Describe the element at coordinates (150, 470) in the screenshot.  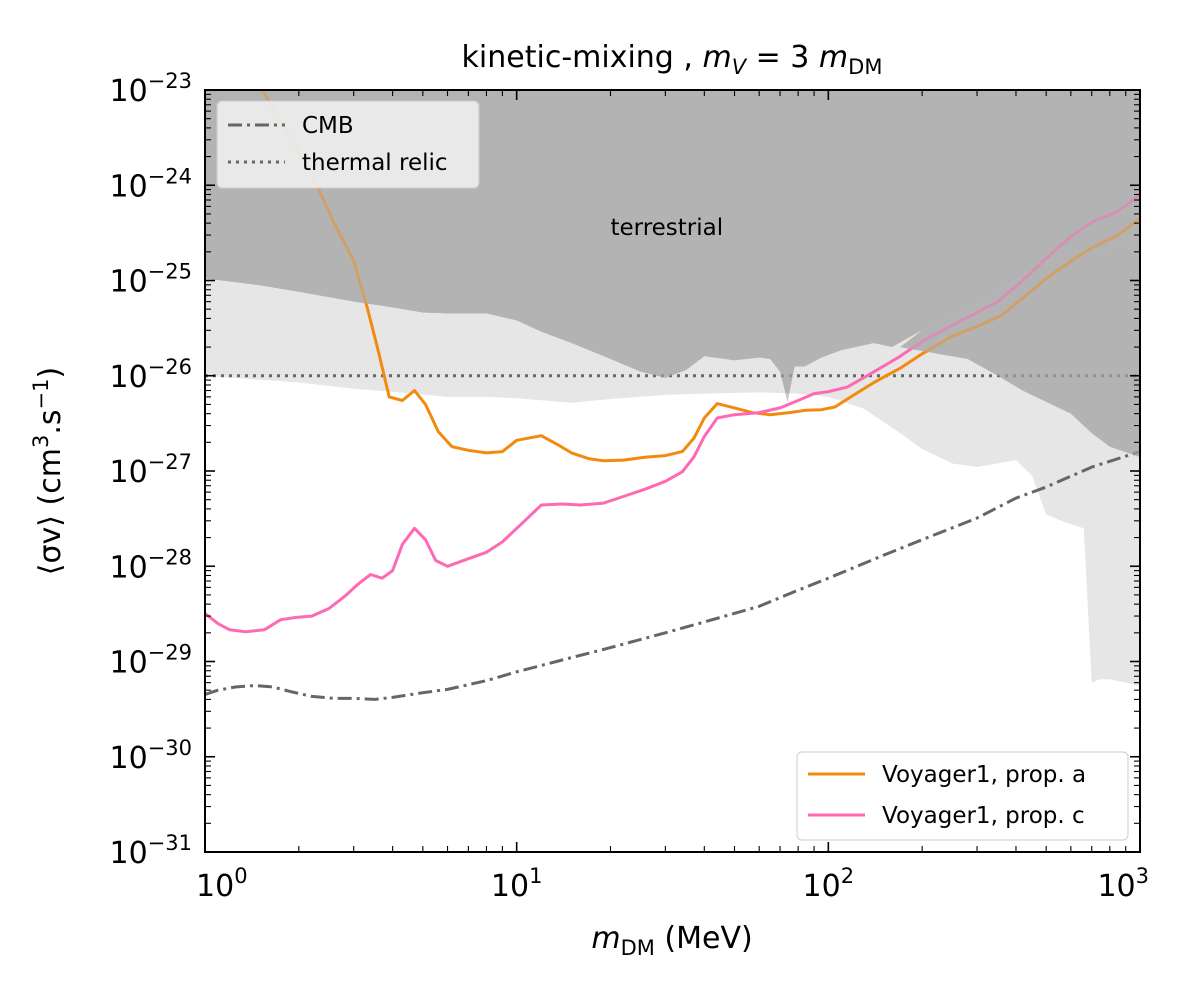
I see `y-tick-label: 10−27` at that location.